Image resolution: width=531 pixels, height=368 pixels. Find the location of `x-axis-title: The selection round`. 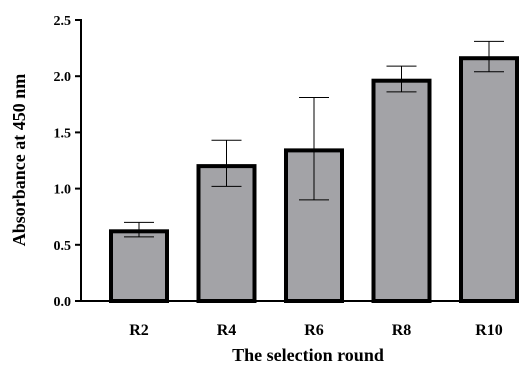

x-axis-title: The selection round is located at coordinates (308, 355).